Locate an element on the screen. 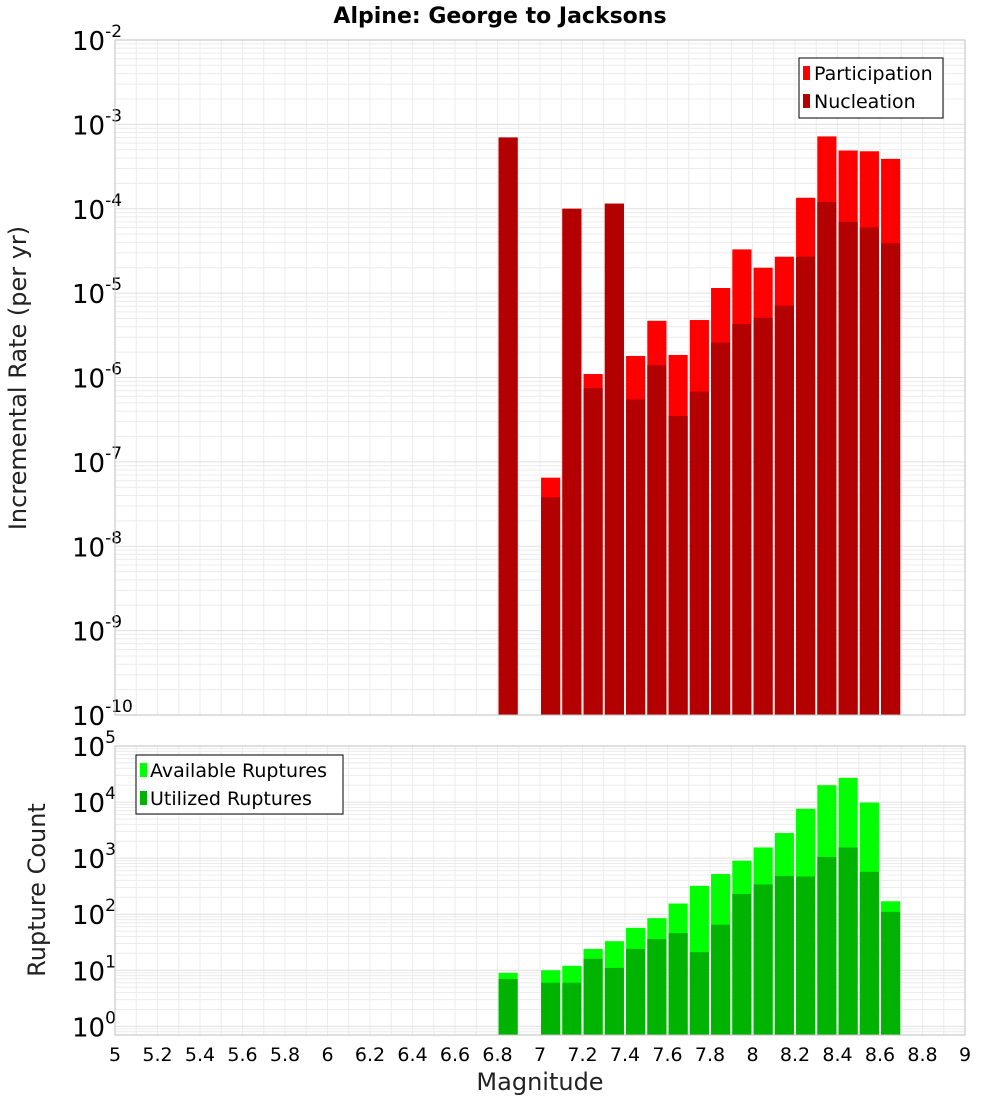 Image resolution: width=1000 pixels, height=1100 pixels. x-tick-label: 7.8 is located at coordinates (710, 1055).